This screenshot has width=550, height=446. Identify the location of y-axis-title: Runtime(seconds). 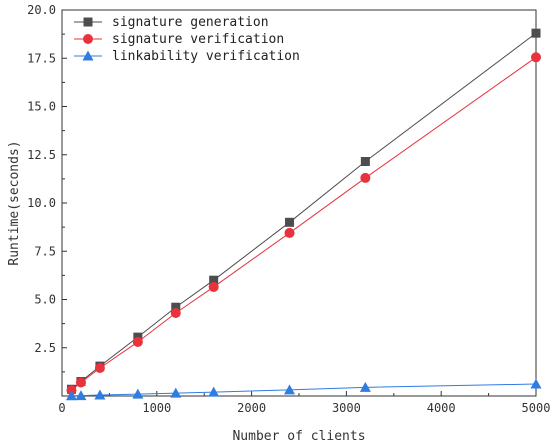
(14, 202).